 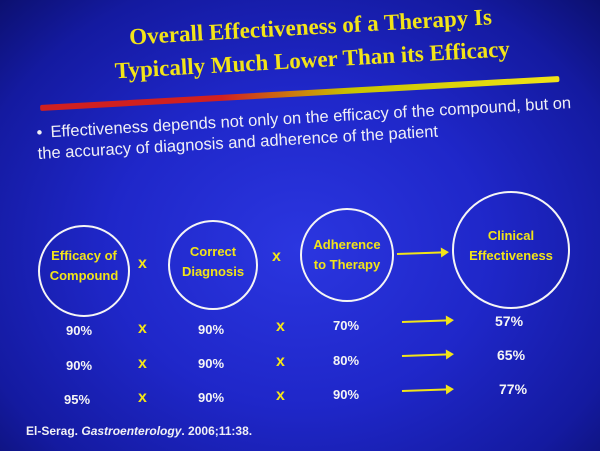 I want to click on diagnosis-label-line-2: Diagnosis, so click(x=213, y=271).